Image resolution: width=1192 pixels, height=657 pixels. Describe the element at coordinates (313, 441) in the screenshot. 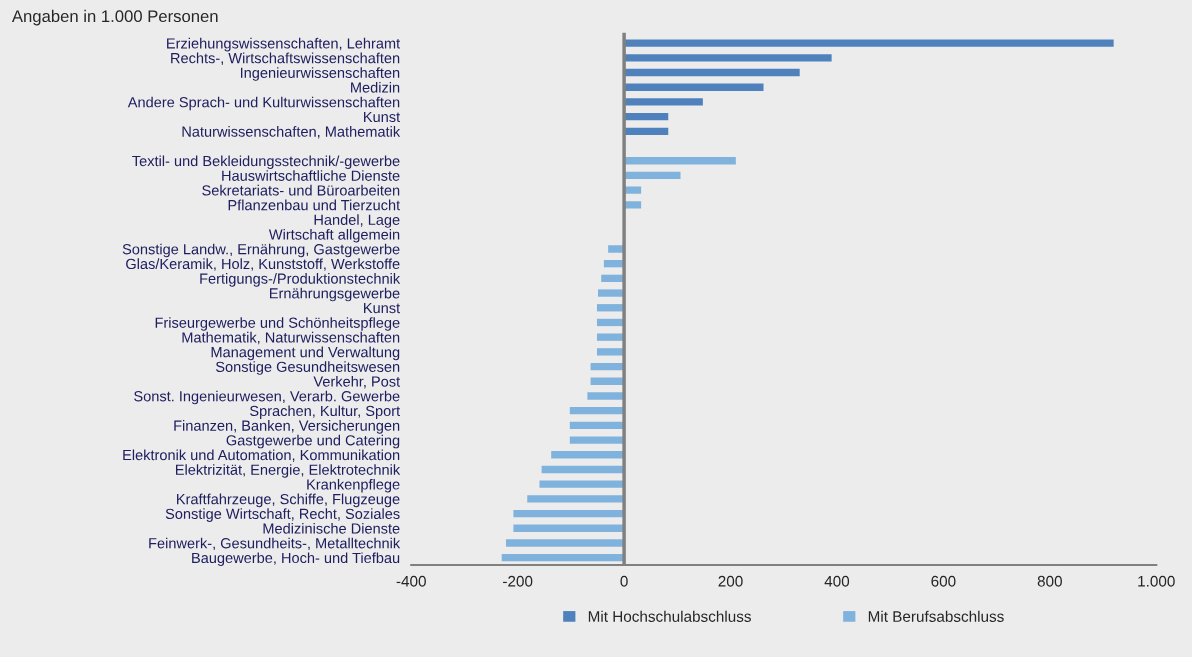

I see `y-tick-label: Gastgewerbe und Catering` at that location.